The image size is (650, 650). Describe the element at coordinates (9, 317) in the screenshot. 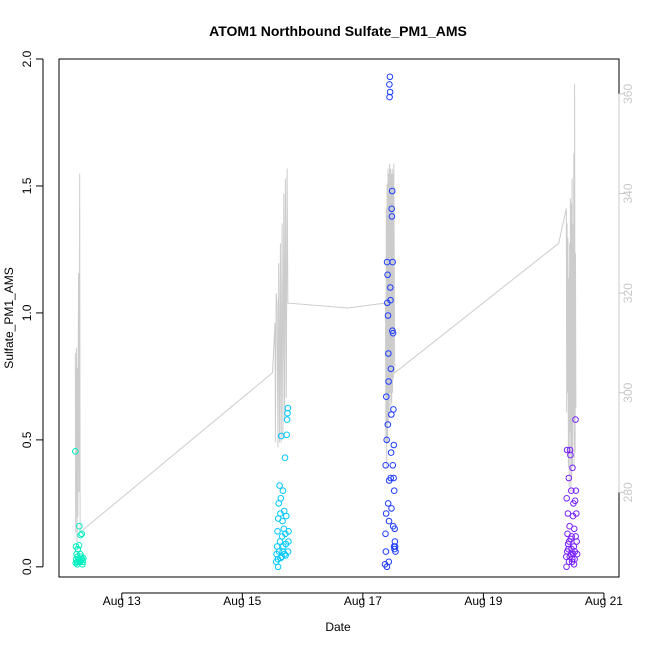

I see `y-axis-label: Sulfate_PM1_AMS` at that location.